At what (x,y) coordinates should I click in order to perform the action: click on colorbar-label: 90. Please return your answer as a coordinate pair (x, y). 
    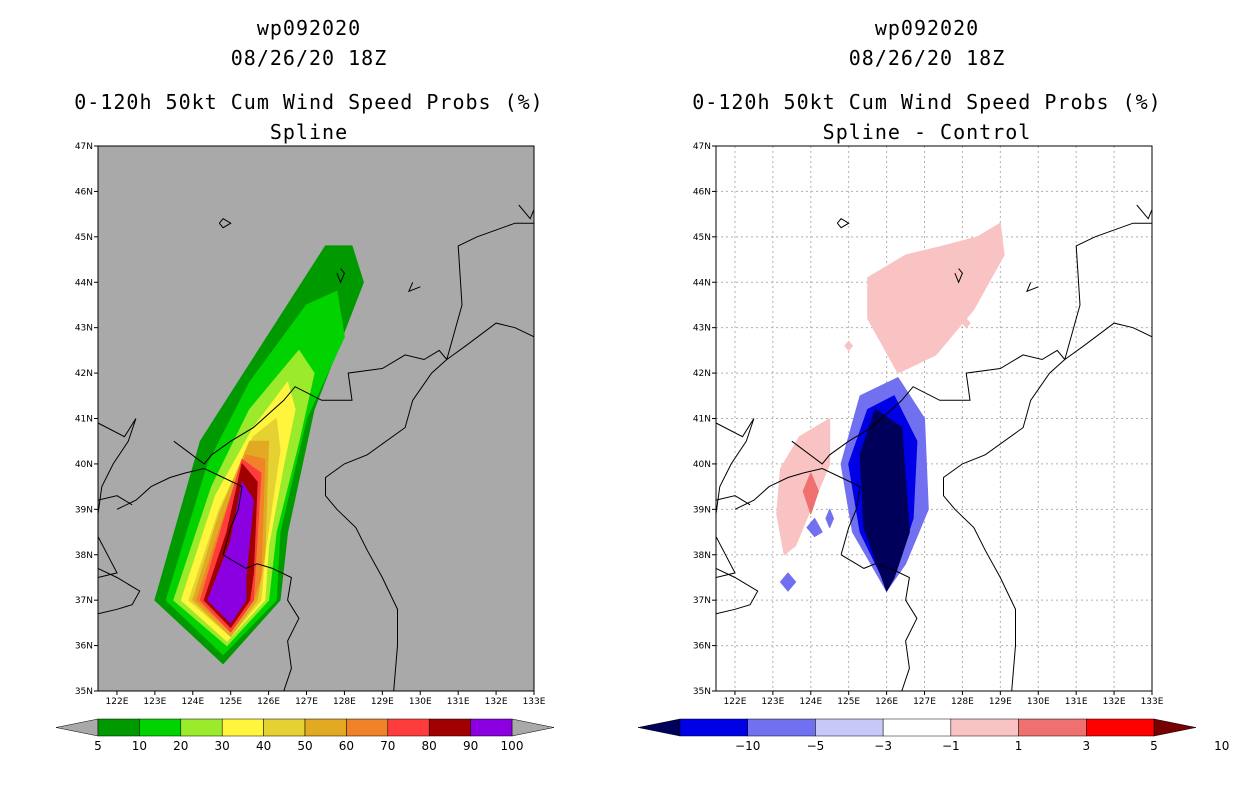
    Looking at the image, I should click on (470, 746).